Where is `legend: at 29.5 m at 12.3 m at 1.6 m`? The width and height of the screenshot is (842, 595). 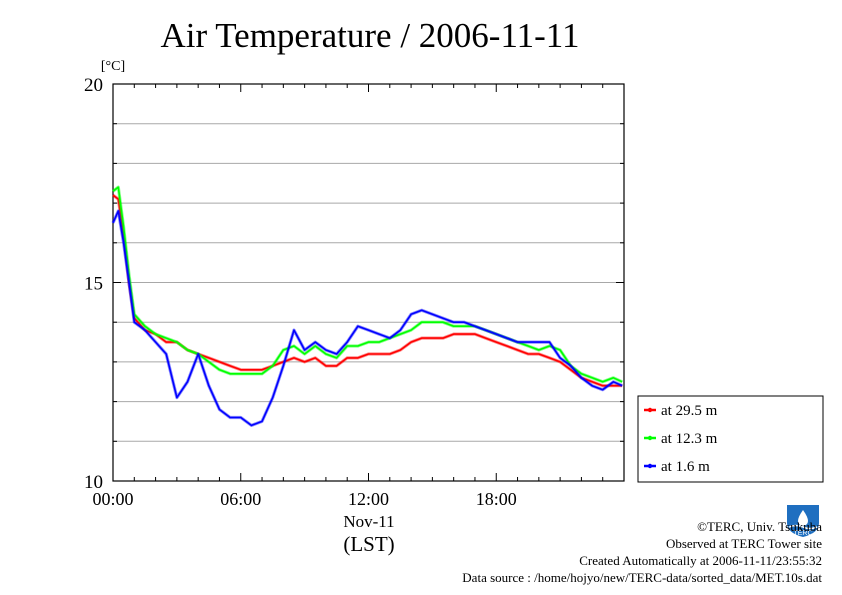
legend: at 29.5 m at 12.3 m at 1.6 m is located at coordinates (730, 439).